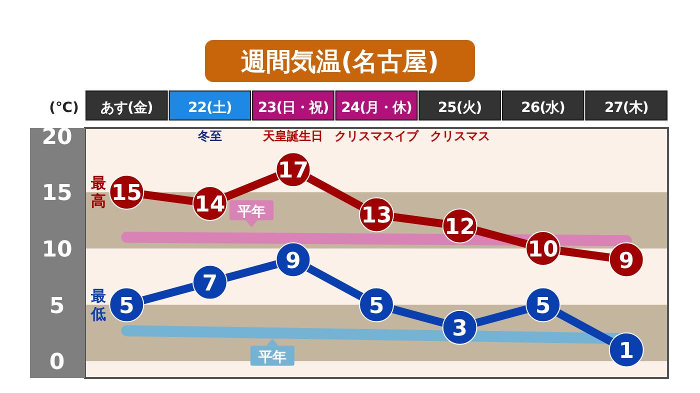  Describe the element at coordinates (126, 193) in the screenshot. I see `data-label: 15` at that location.